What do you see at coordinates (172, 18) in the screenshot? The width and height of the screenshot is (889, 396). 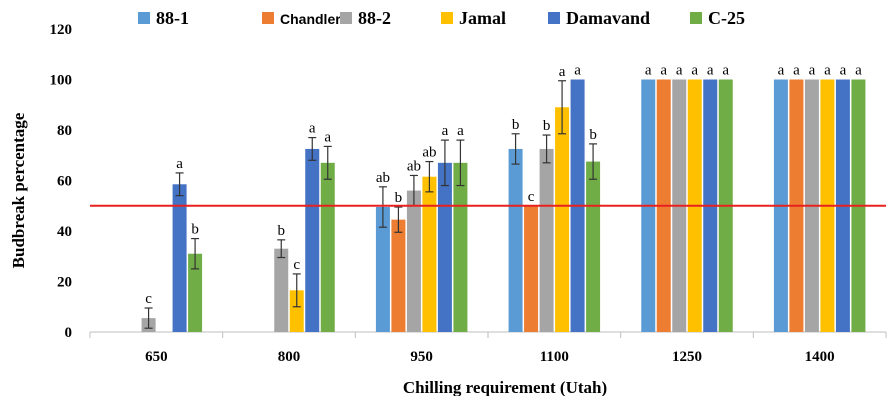 I see `legend-label: 88-1` at bounding box center [172, 18].